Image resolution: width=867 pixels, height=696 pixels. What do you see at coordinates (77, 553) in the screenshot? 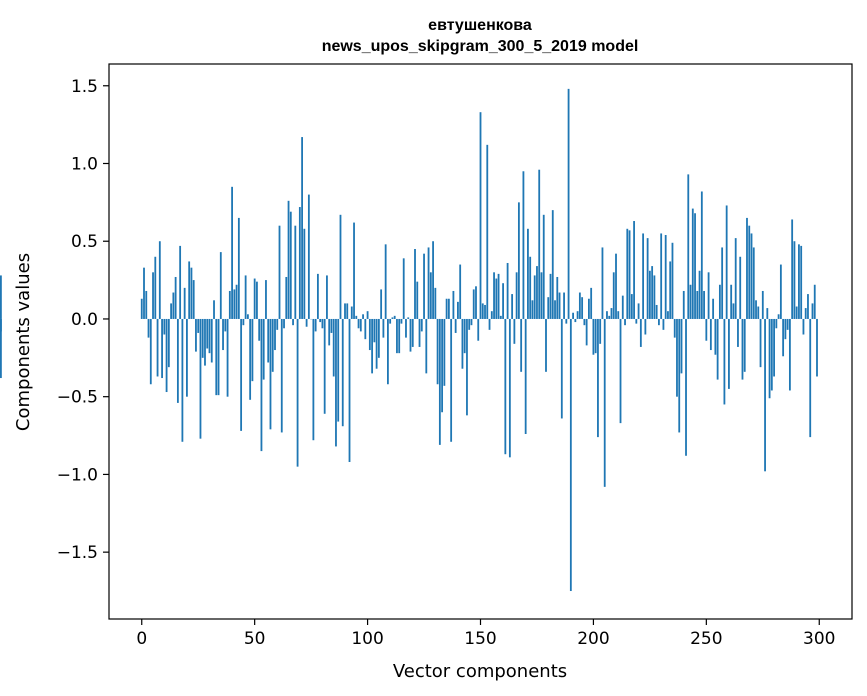
I see `y-tick-label: −1.5` at bounding box center [77, 553].